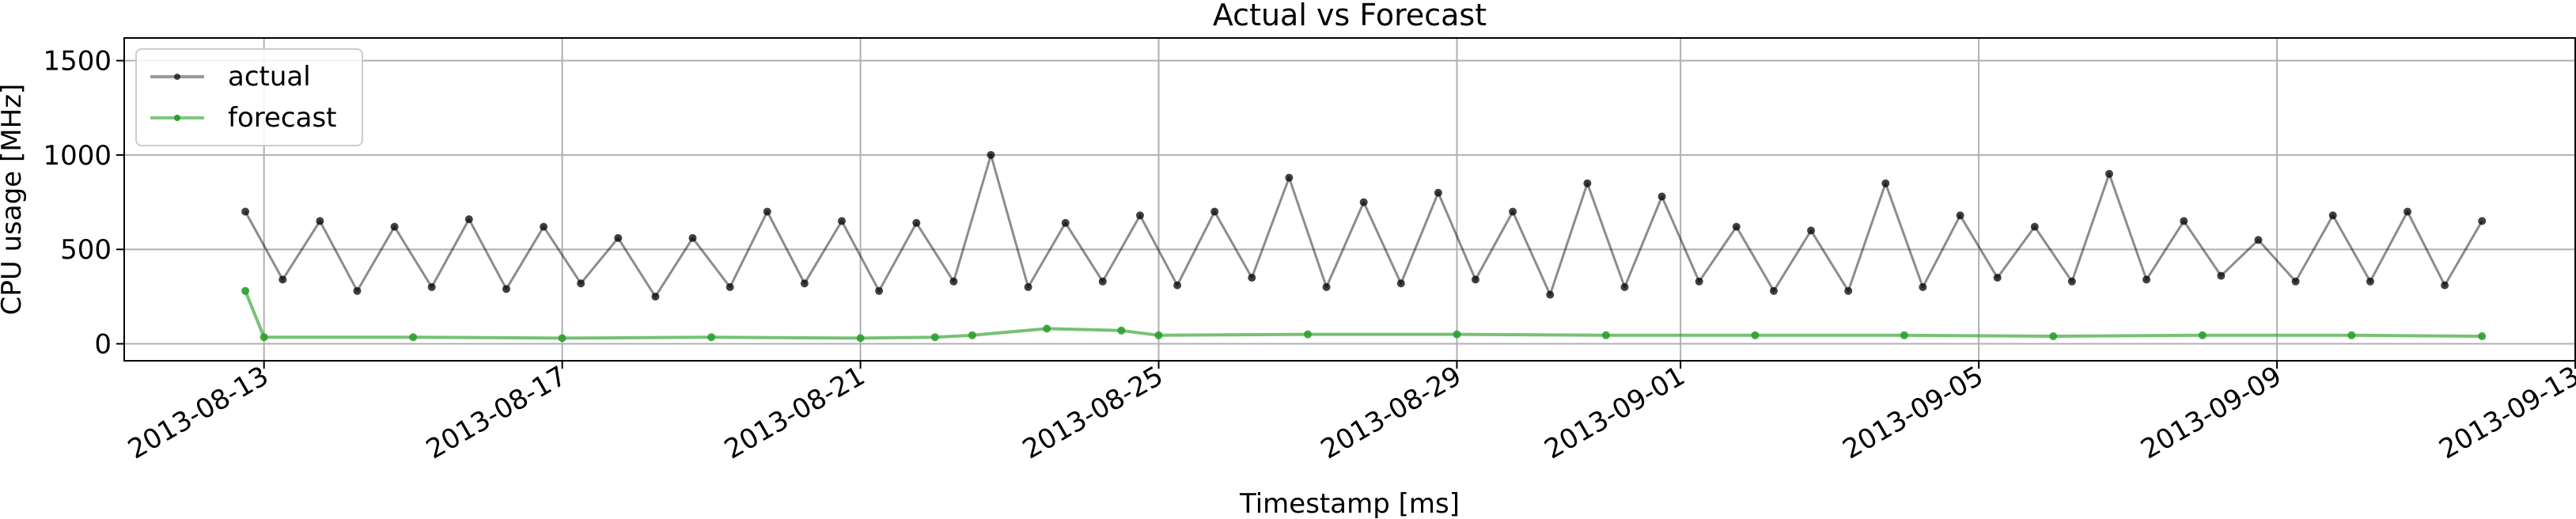  Describe the element at coordinates (177, 118) in the screenshot. I see `legend-forecast-marker` at that location.